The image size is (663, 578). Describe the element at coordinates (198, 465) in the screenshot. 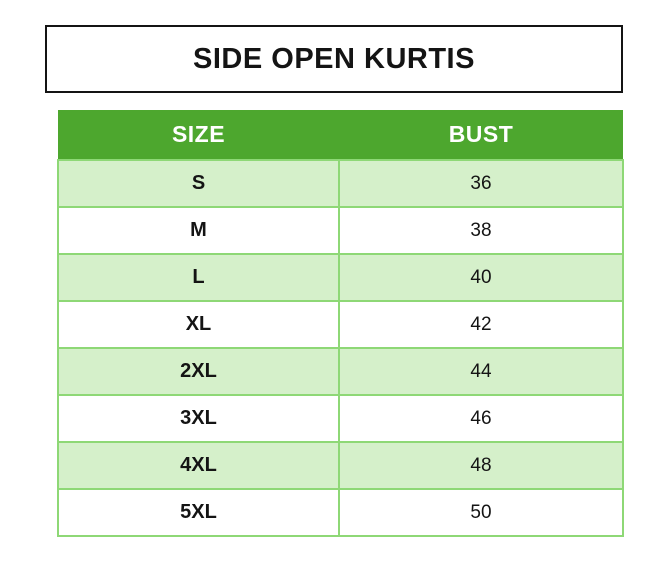

I see `size-cell: 4XL` at that location.